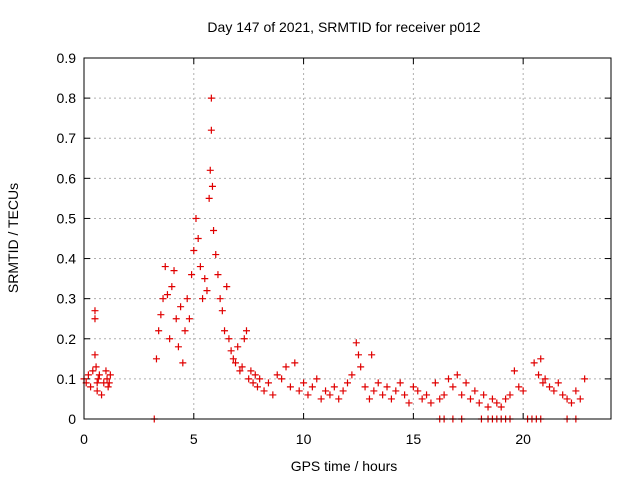 The image size is (640, 480). Describe the element at coordinates (67, 238) in the screenshot. I see `y-tick-labels: 0 0.1 0.2 0.3 0.4 0.5 0.6 0.7 0.8 0.9` at that location.